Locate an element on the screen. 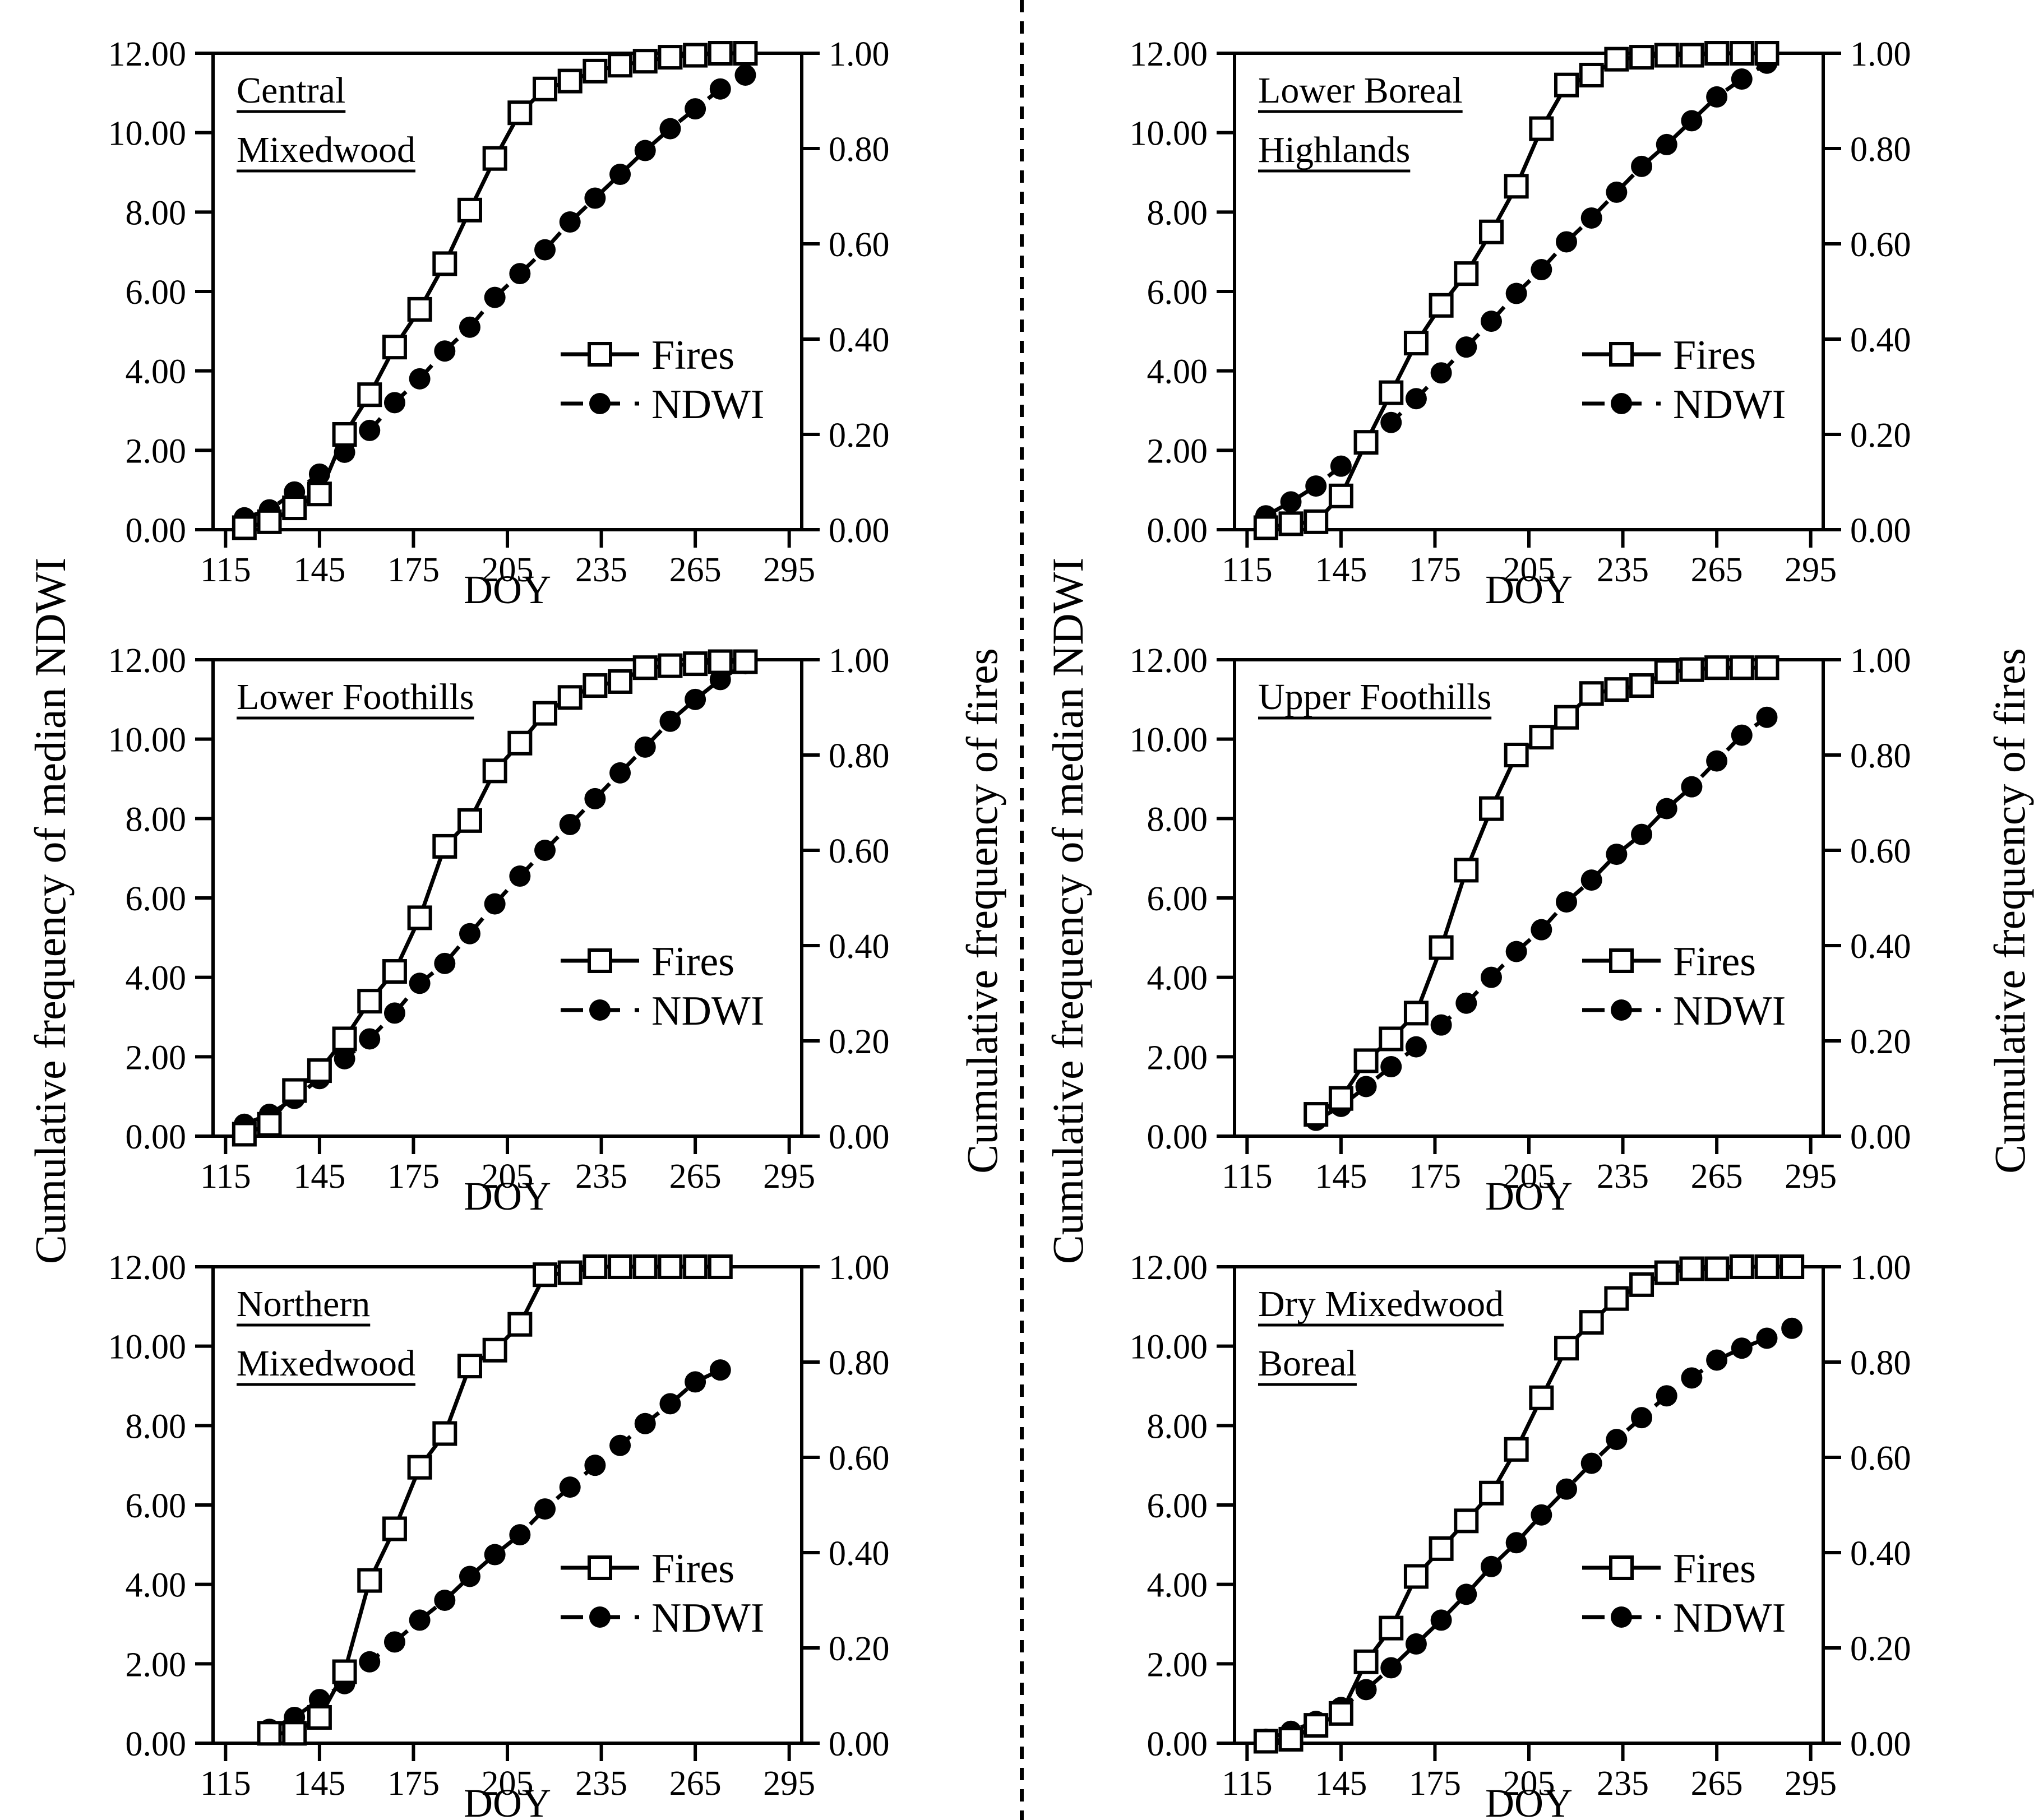 The image size is (2043, 1820). x-tick-label: 115 is located at coordinates (1247, 1177).